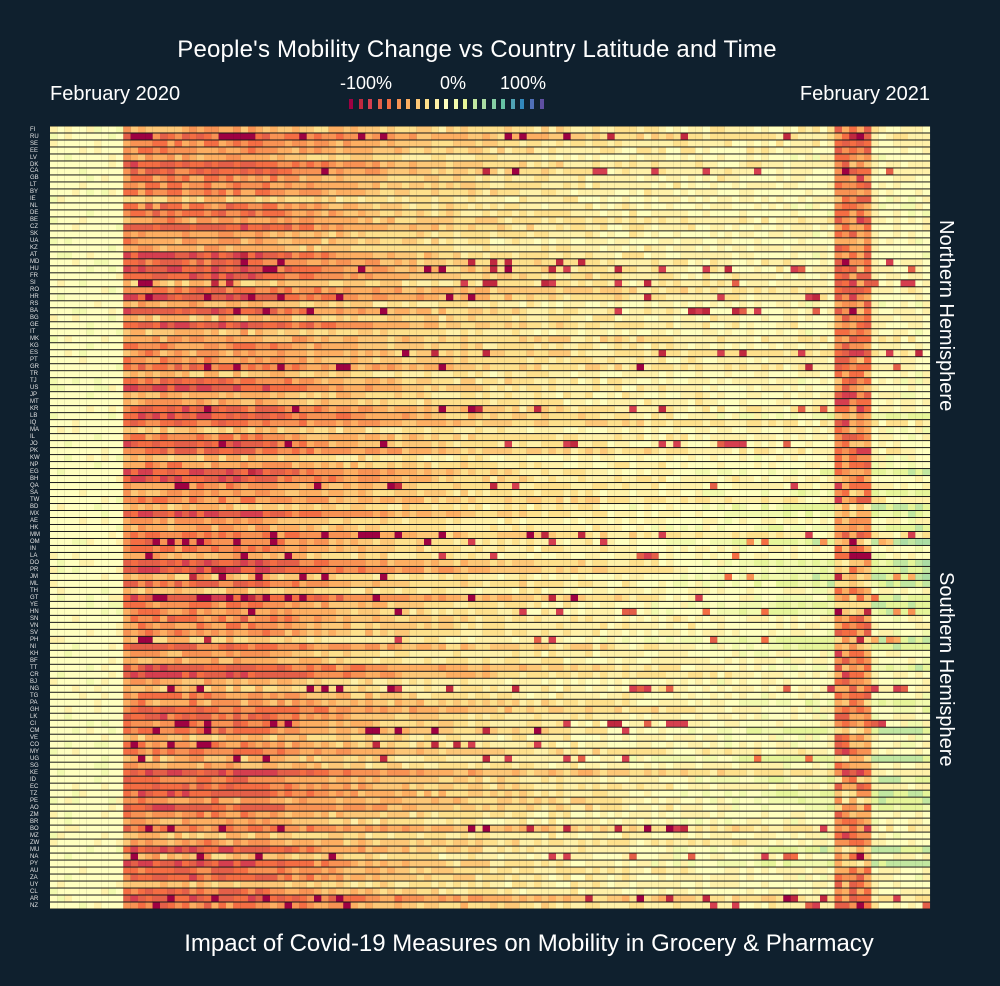 The width and height of the screenshot is (1000, 986). Describe the element at coordinates (490, 143) in the screenshot. I see `heatmap-row-se` at that location.